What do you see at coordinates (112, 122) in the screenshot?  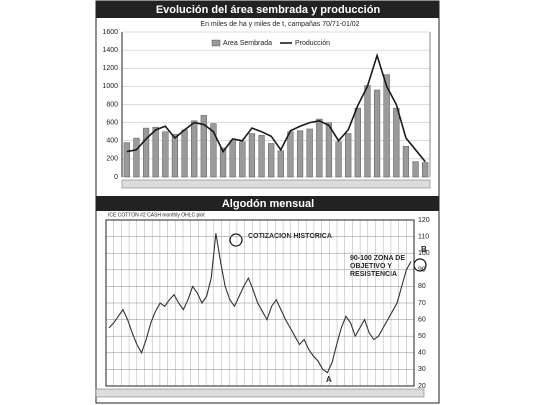 I see `y-tick-label: 600` at bounding box center [112, 122].